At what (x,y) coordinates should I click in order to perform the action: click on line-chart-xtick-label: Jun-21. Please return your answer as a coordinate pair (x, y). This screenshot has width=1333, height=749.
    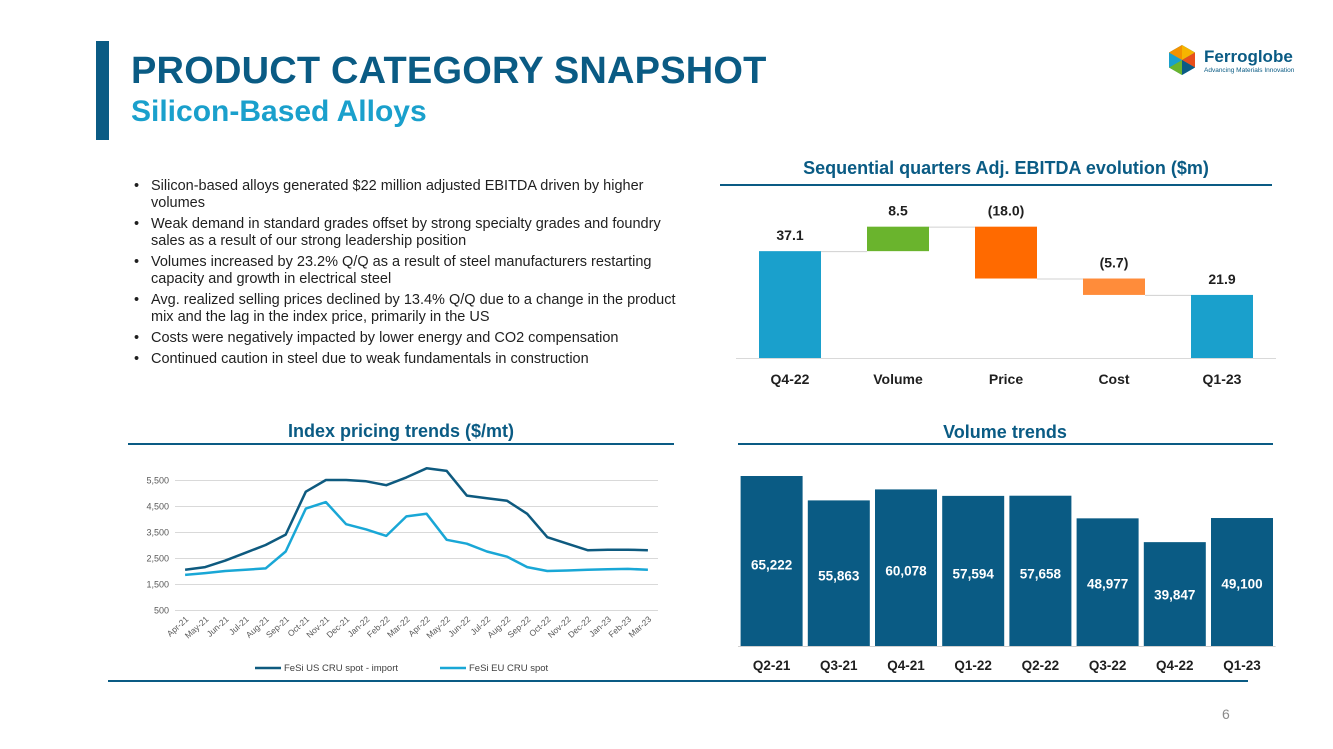
    Looking at the image, I should click on (218, 626).